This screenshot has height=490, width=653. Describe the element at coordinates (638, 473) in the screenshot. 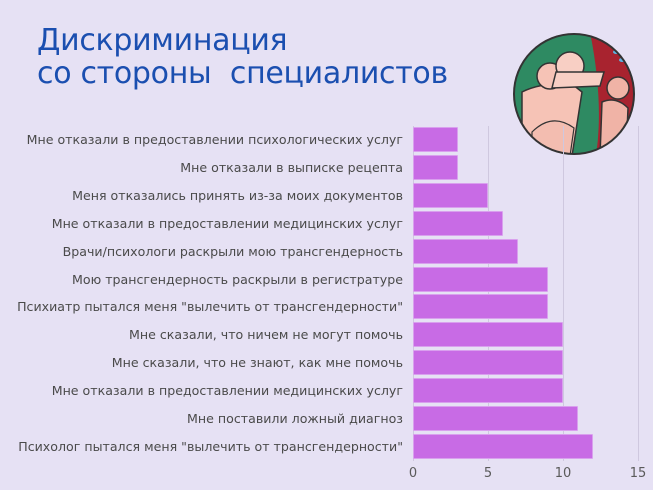

I see `x-tick: 15` at that location.